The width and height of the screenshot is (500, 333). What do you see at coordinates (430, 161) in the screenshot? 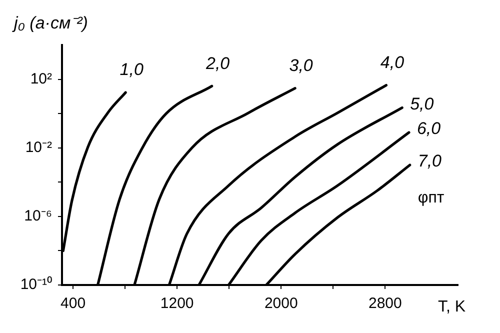
I see `series-label: 7,0` at bounding box center [430, 161].